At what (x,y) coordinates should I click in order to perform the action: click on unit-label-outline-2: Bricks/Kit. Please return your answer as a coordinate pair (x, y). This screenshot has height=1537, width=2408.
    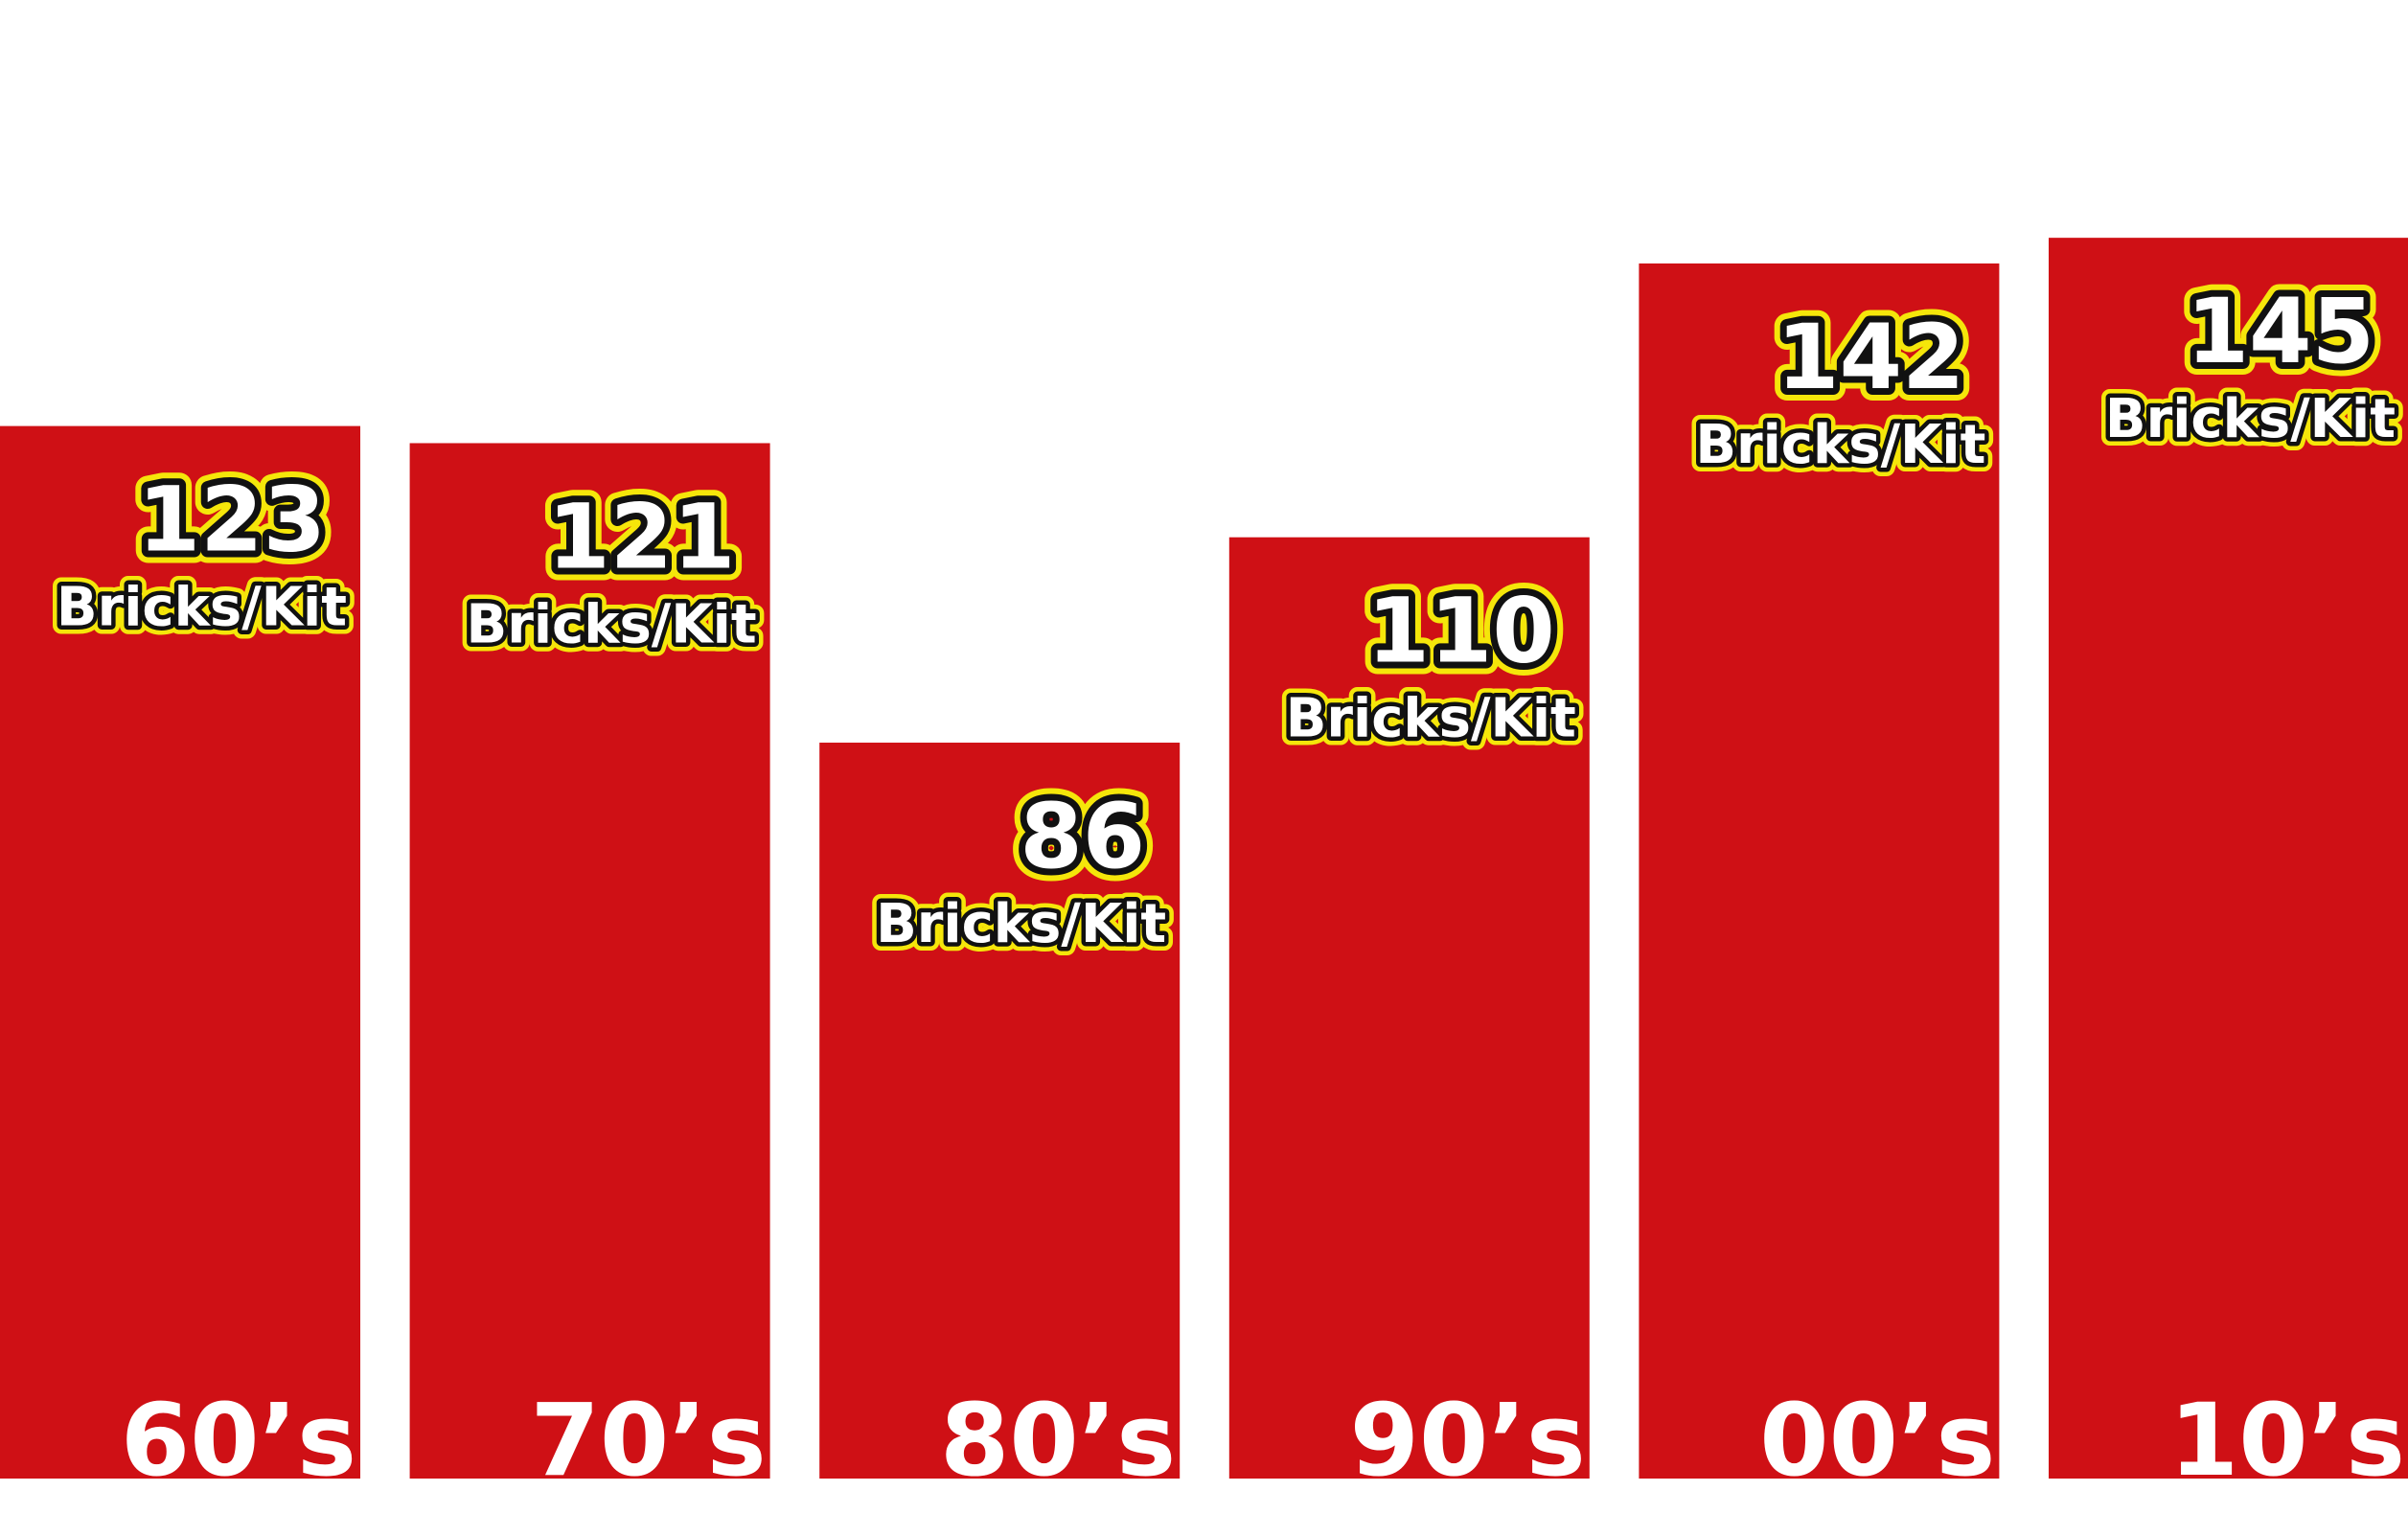
    Looking at the image, I should click on (1021, 924).